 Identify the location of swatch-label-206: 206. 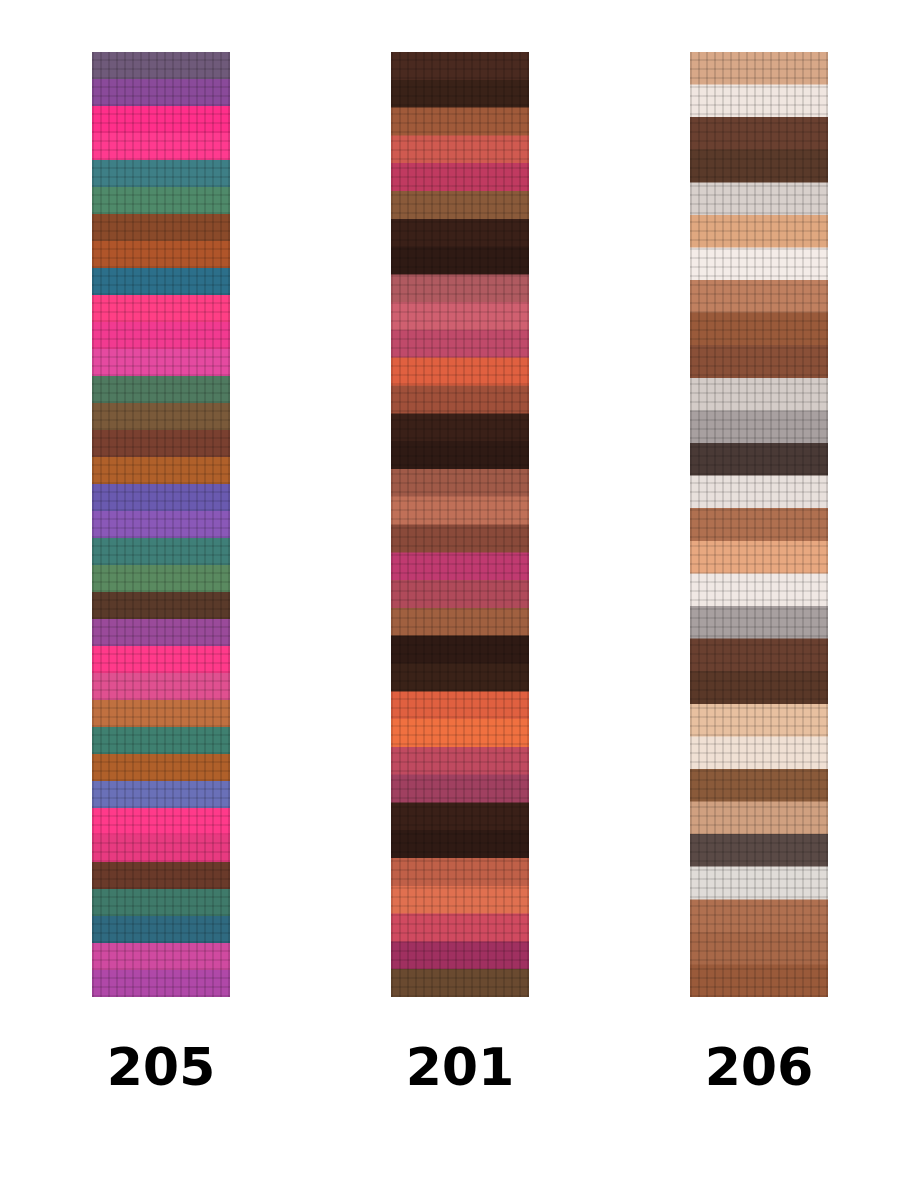
(759, 1068).